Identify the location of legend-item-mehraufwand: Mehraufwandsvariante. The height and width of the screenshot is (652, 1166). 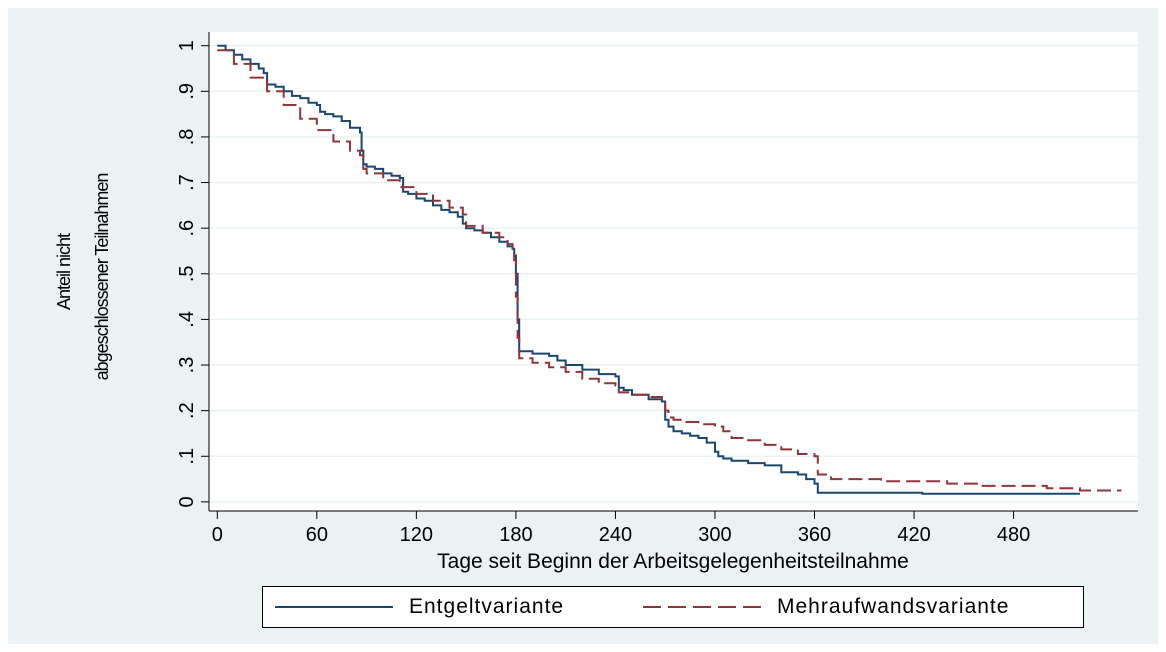
(826, 607).